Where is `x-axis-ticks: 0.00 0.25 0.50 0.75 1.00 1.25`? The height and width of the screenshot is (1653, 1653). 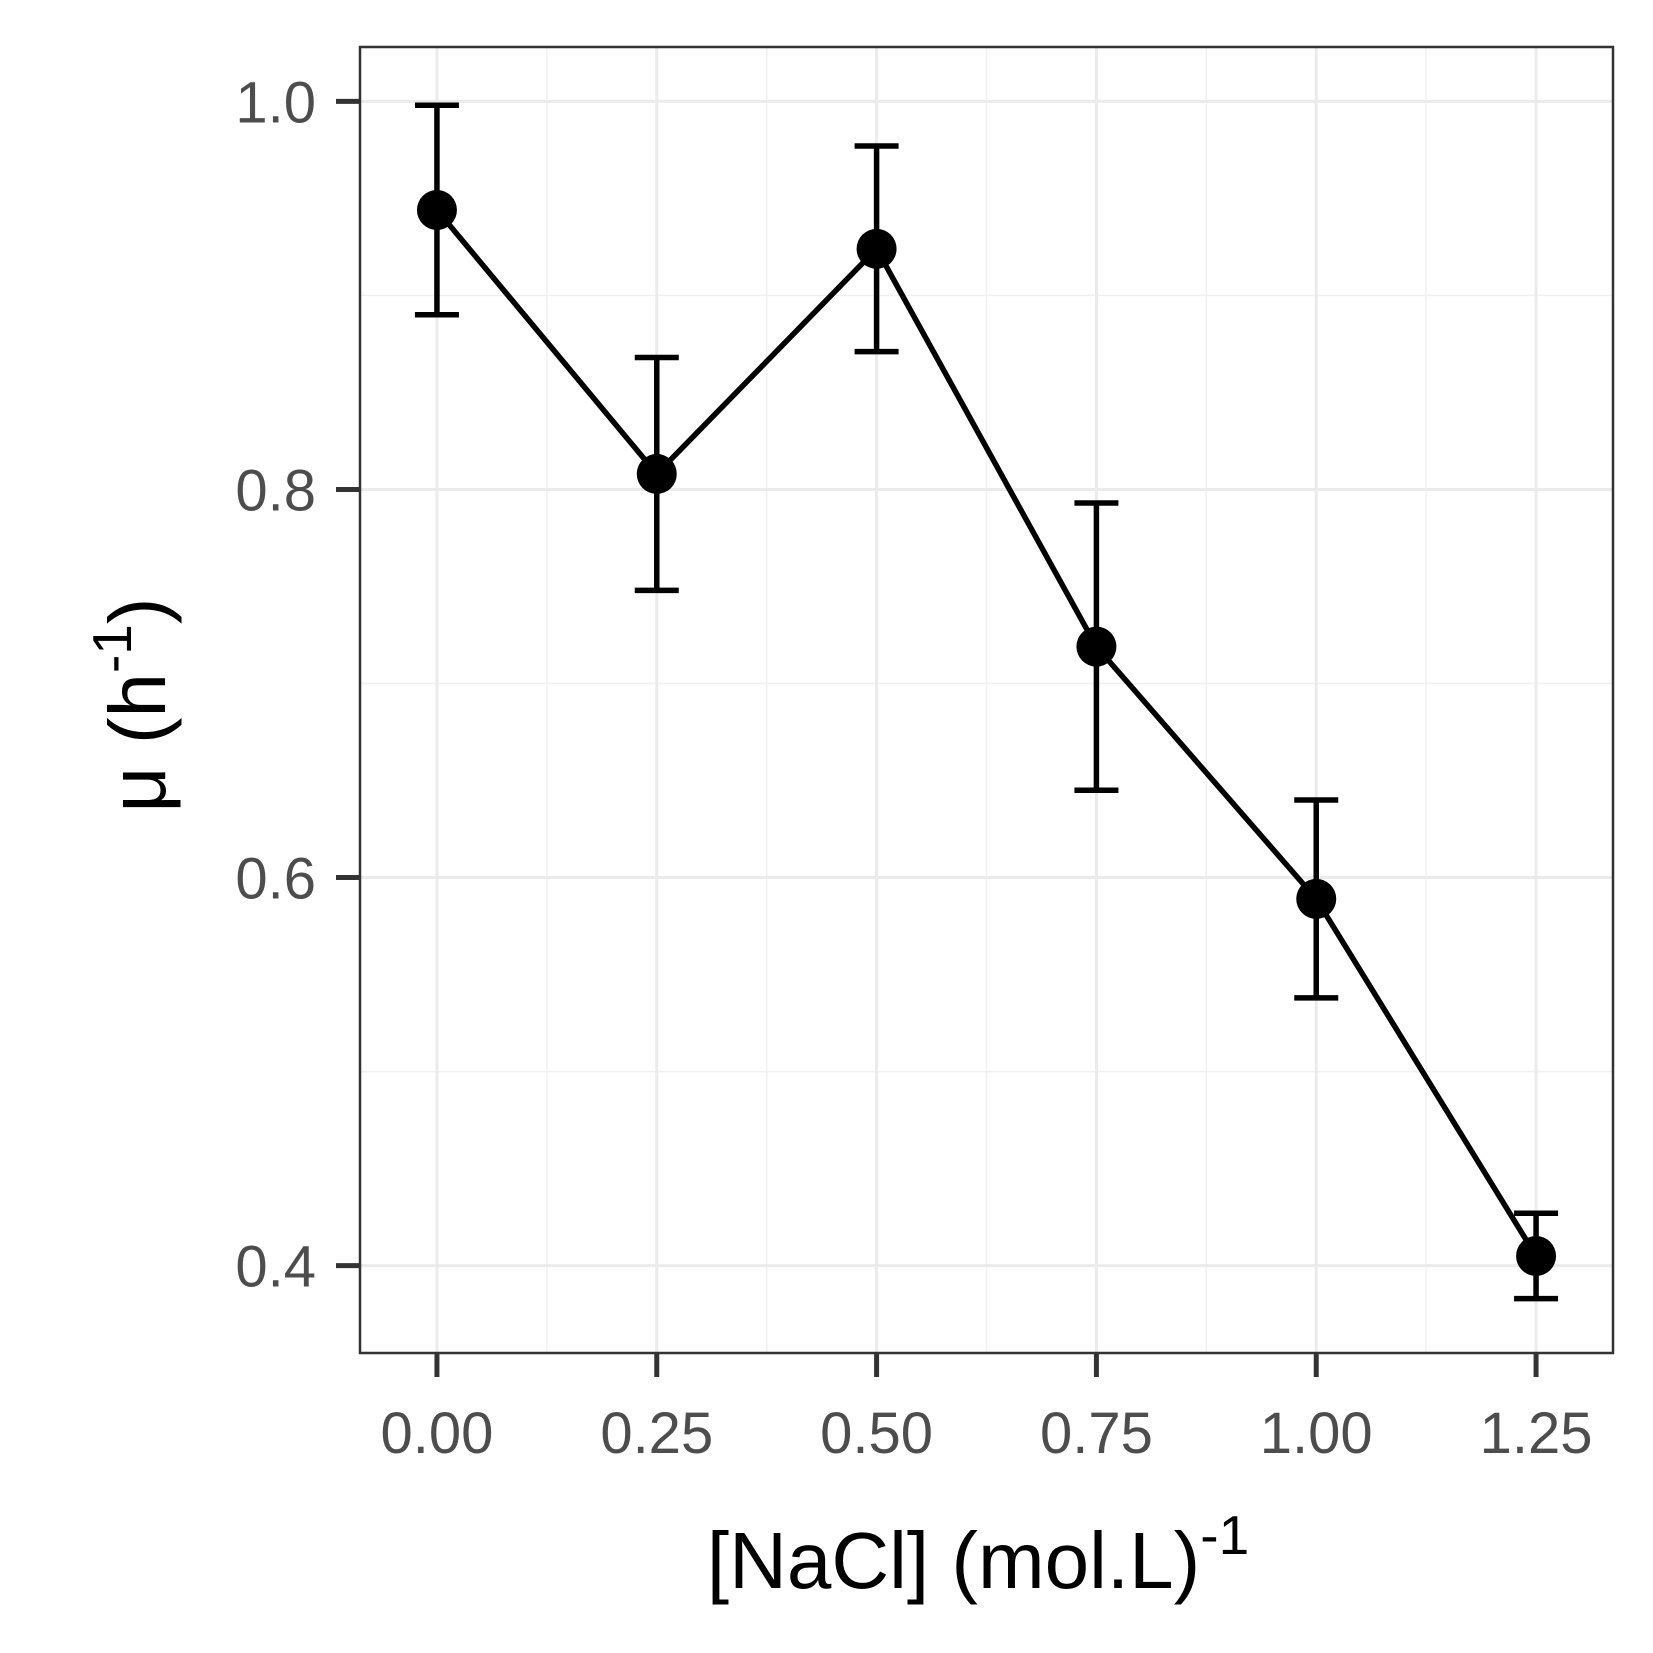 x-axis-ticks: 0.00 0.25 0.50 0.75 1.00 1.25 is located at coordinates (986, 1409).